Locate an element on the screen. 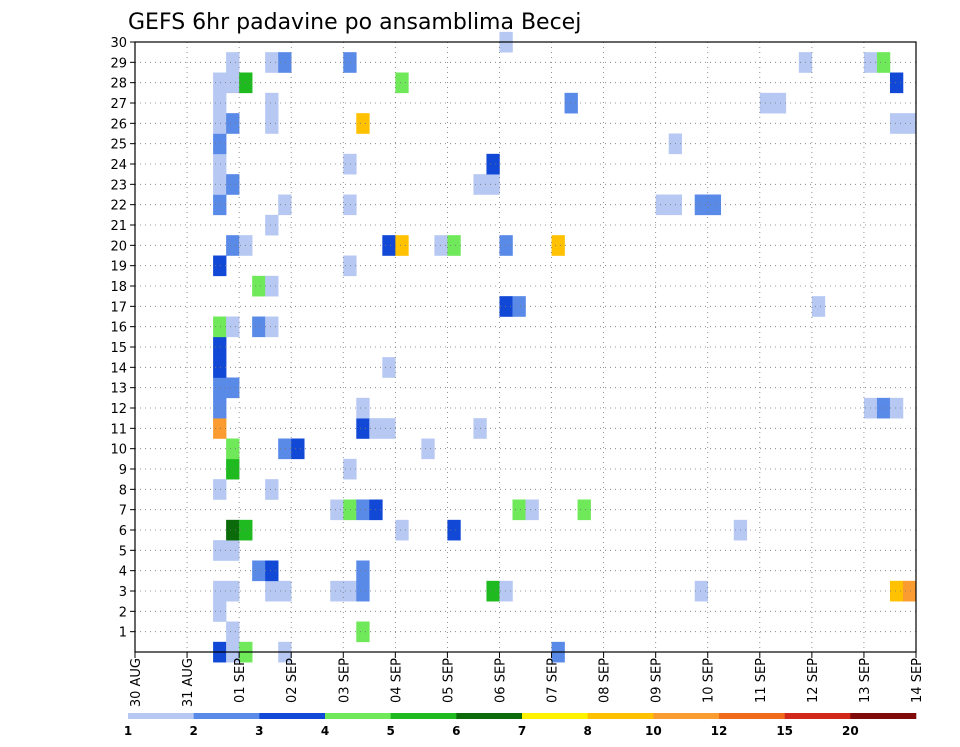 The height and width of the screenshot is (747, 960). colorbar-tick-label: 4 is located at coordinates (325, 731).